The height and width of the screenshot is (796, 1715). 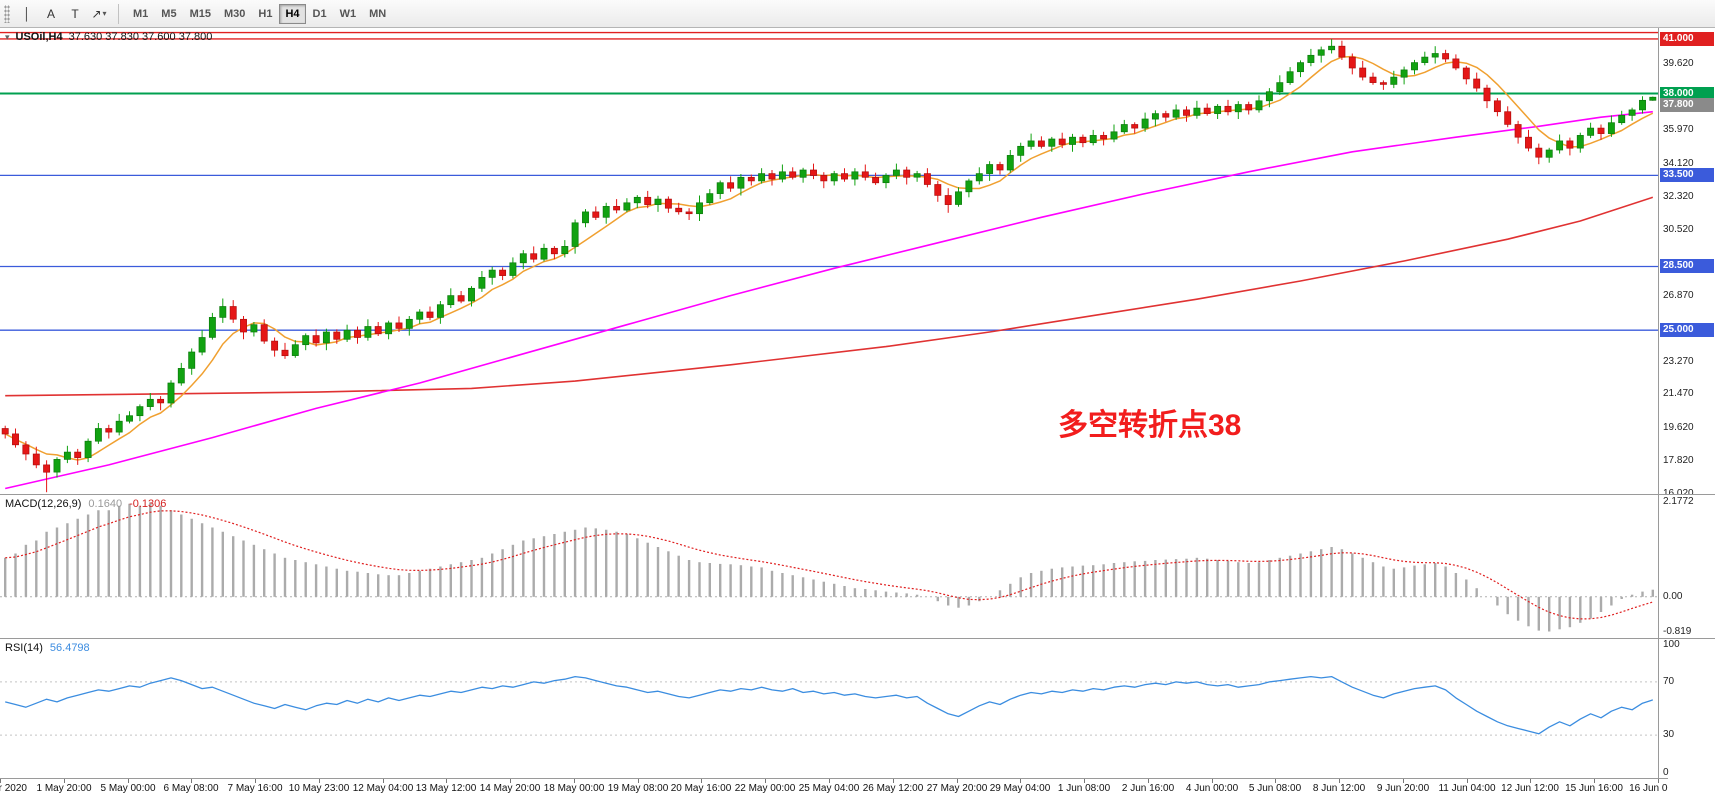 I want to click on chart-collapse-icon: ▾, so click(x=7, y=36).